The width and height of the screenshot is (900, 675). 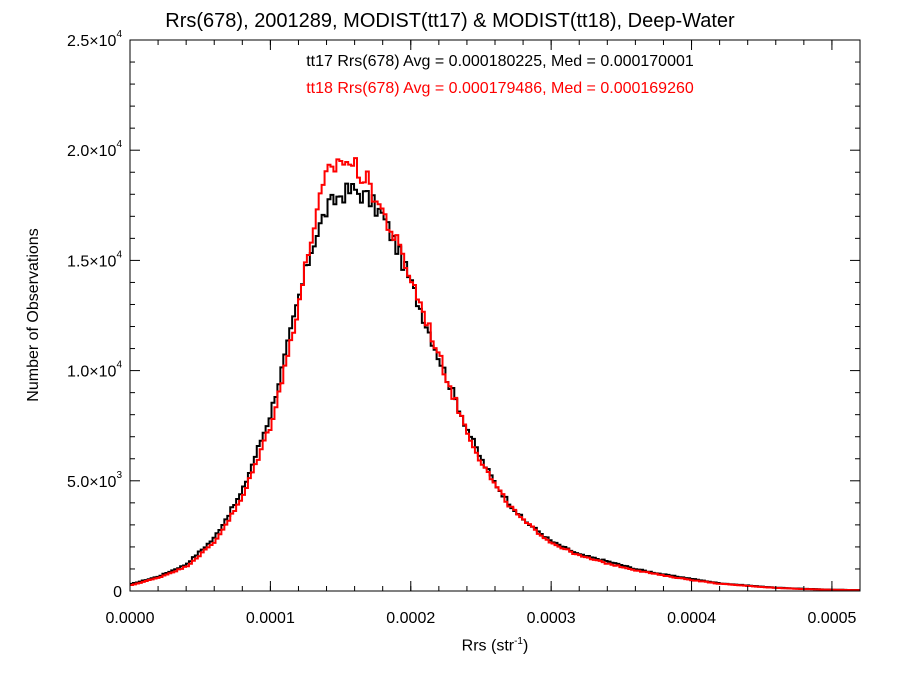 What do you see at coordinates (94, 370) in the screenshot?
I see `y-tick-label: 1.0×10⁴` at bounding box center [94, 370].